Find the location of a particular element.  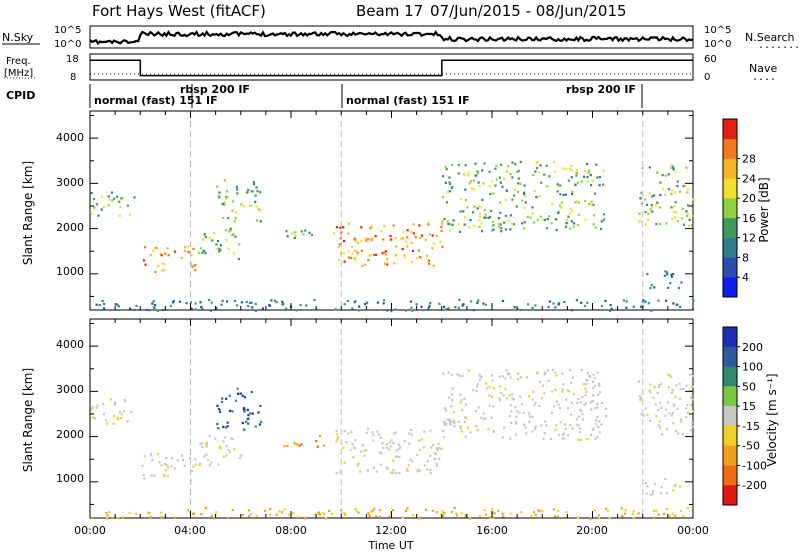

colorbar-tick-label: 50 is located at coordinates (749, 386).